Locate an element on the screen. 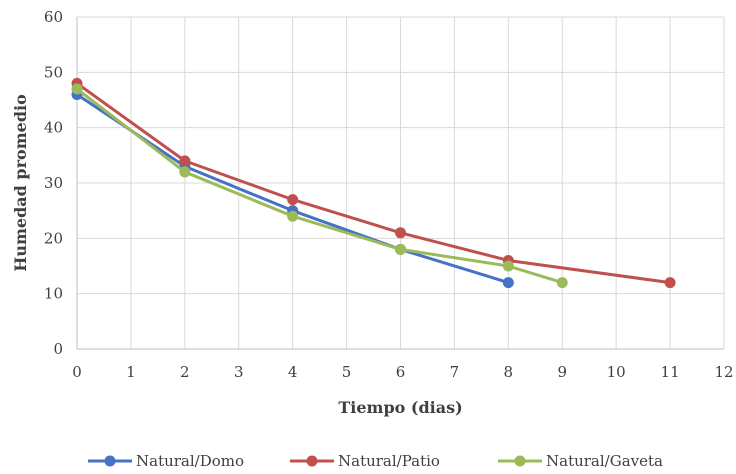  y-tick-label: 40 is located at coordinates (53, 128).